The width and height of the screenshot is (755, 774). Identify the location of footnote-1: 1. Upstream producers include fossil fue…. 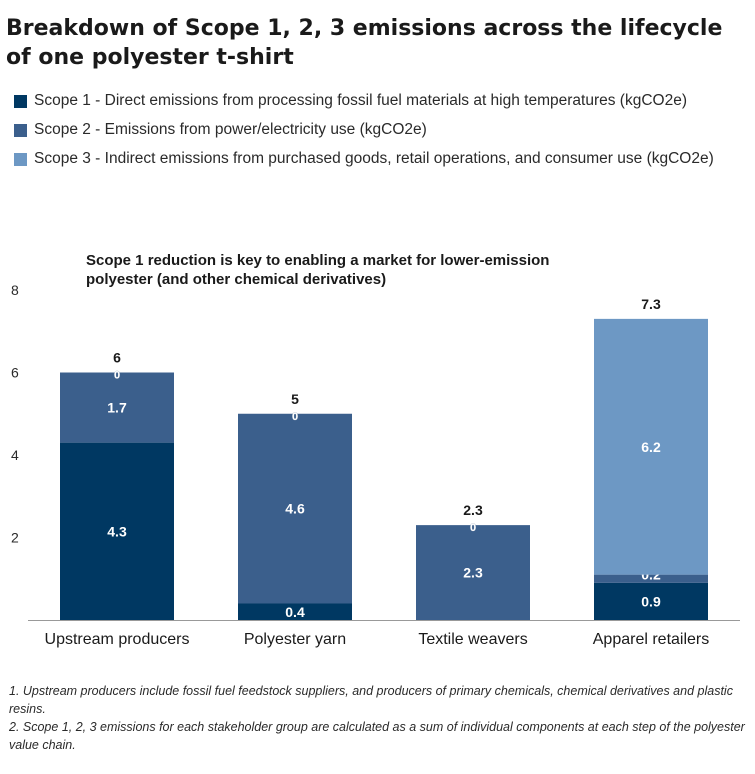
(371, 700).